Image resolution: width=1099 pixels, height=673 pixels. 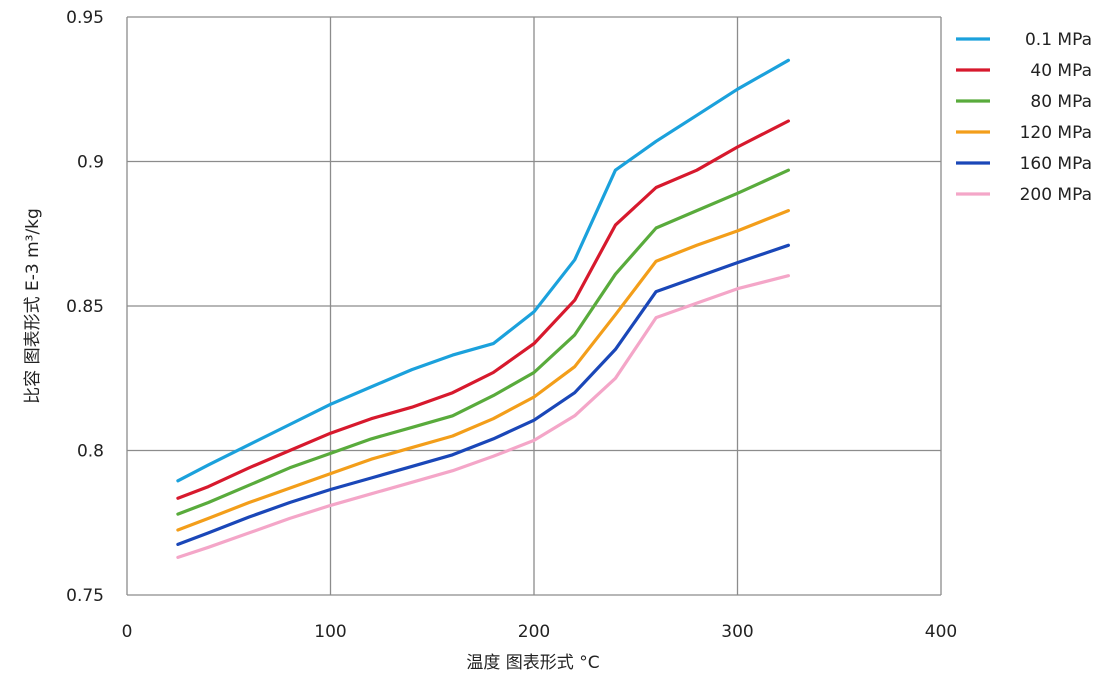 What do you see at coordinates (532, 663) in the screenshot?
I see `x-axis-label: 温度 图表形式 °C` at bounding box center [532, 663].